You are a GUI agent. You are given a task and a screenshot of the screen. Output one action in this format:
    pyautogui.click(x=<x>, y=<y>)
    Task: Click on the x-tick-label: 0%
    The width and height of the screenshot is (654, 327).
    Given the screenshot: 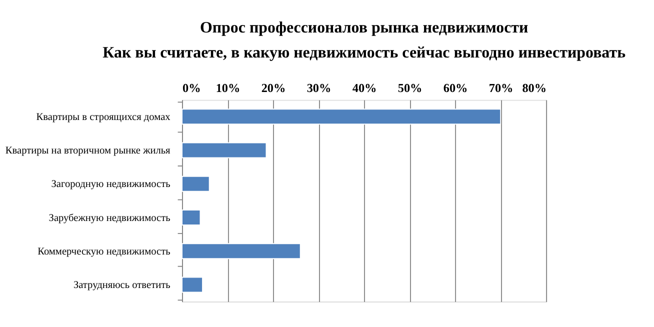 What is the action you would take?
    pyautogui.click(x=191, y=87)
    